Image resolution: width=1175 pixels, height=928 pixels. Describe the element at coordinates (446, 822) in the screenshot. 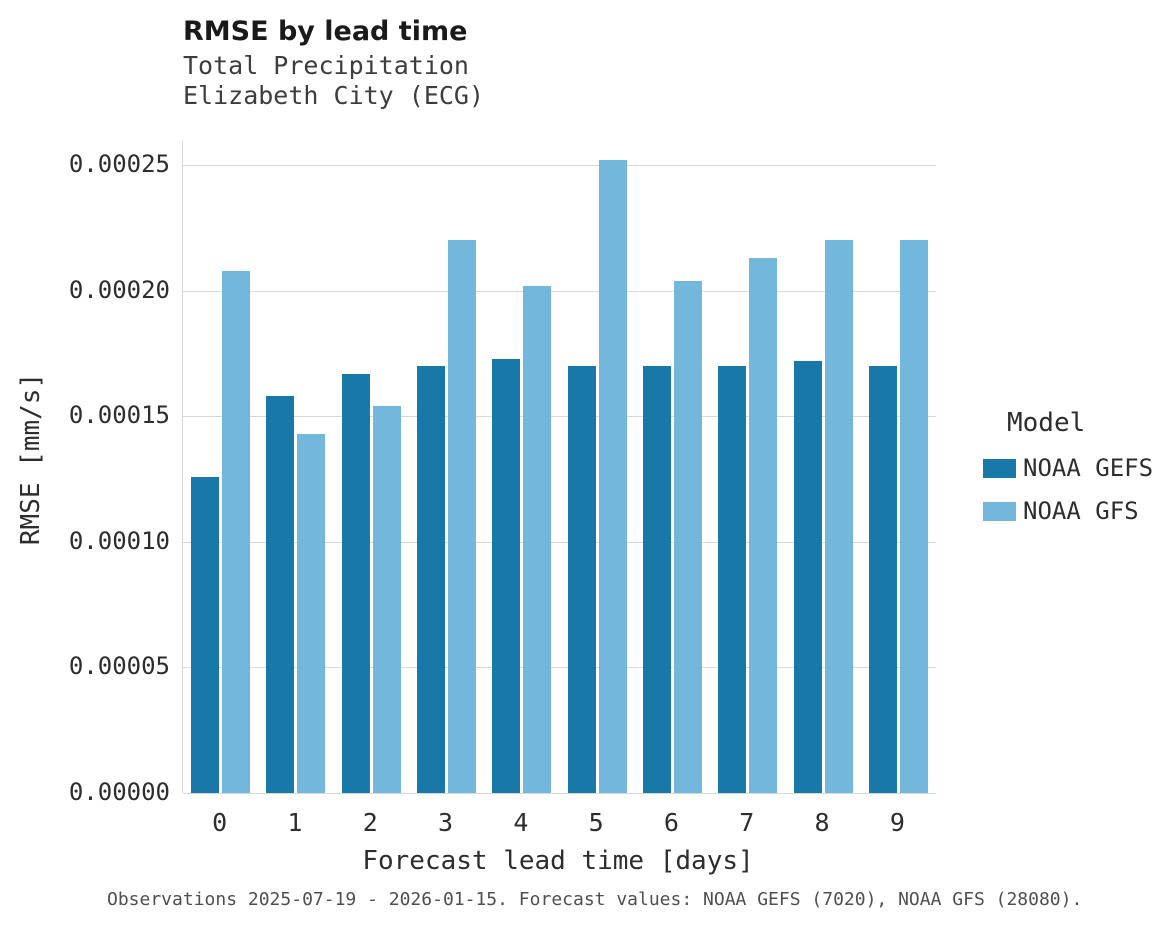

I see `x-tick-label: 3` at that location.